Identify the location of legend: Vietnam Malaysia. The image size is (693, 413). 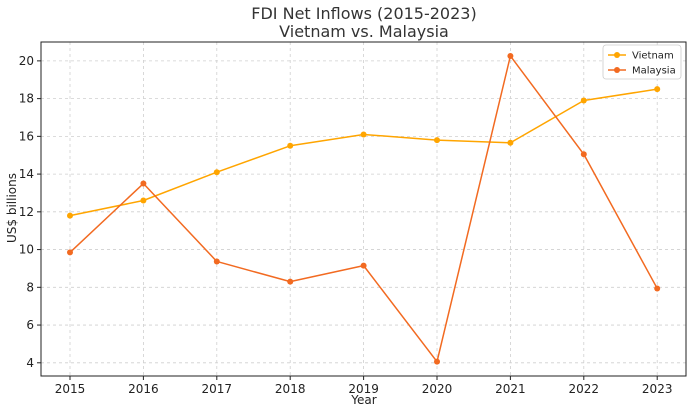
(642, 62).